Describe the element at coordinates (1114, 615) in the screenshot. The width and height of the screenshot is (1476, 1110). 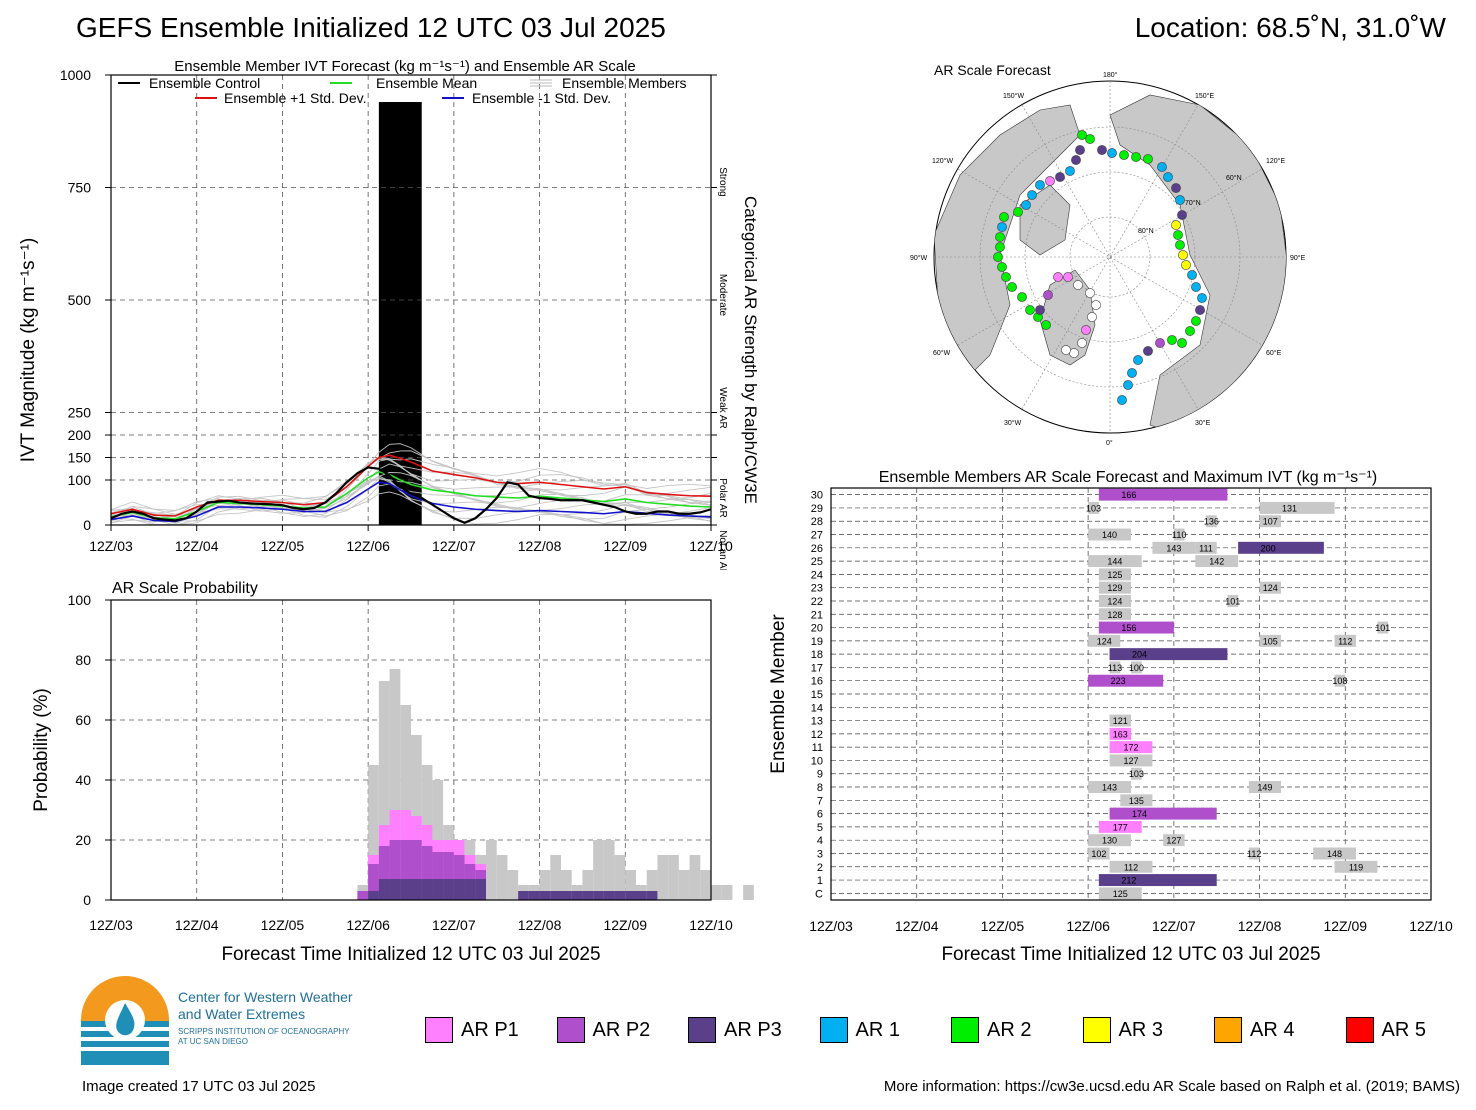
I see `member-ivt-label: 128` at that location.